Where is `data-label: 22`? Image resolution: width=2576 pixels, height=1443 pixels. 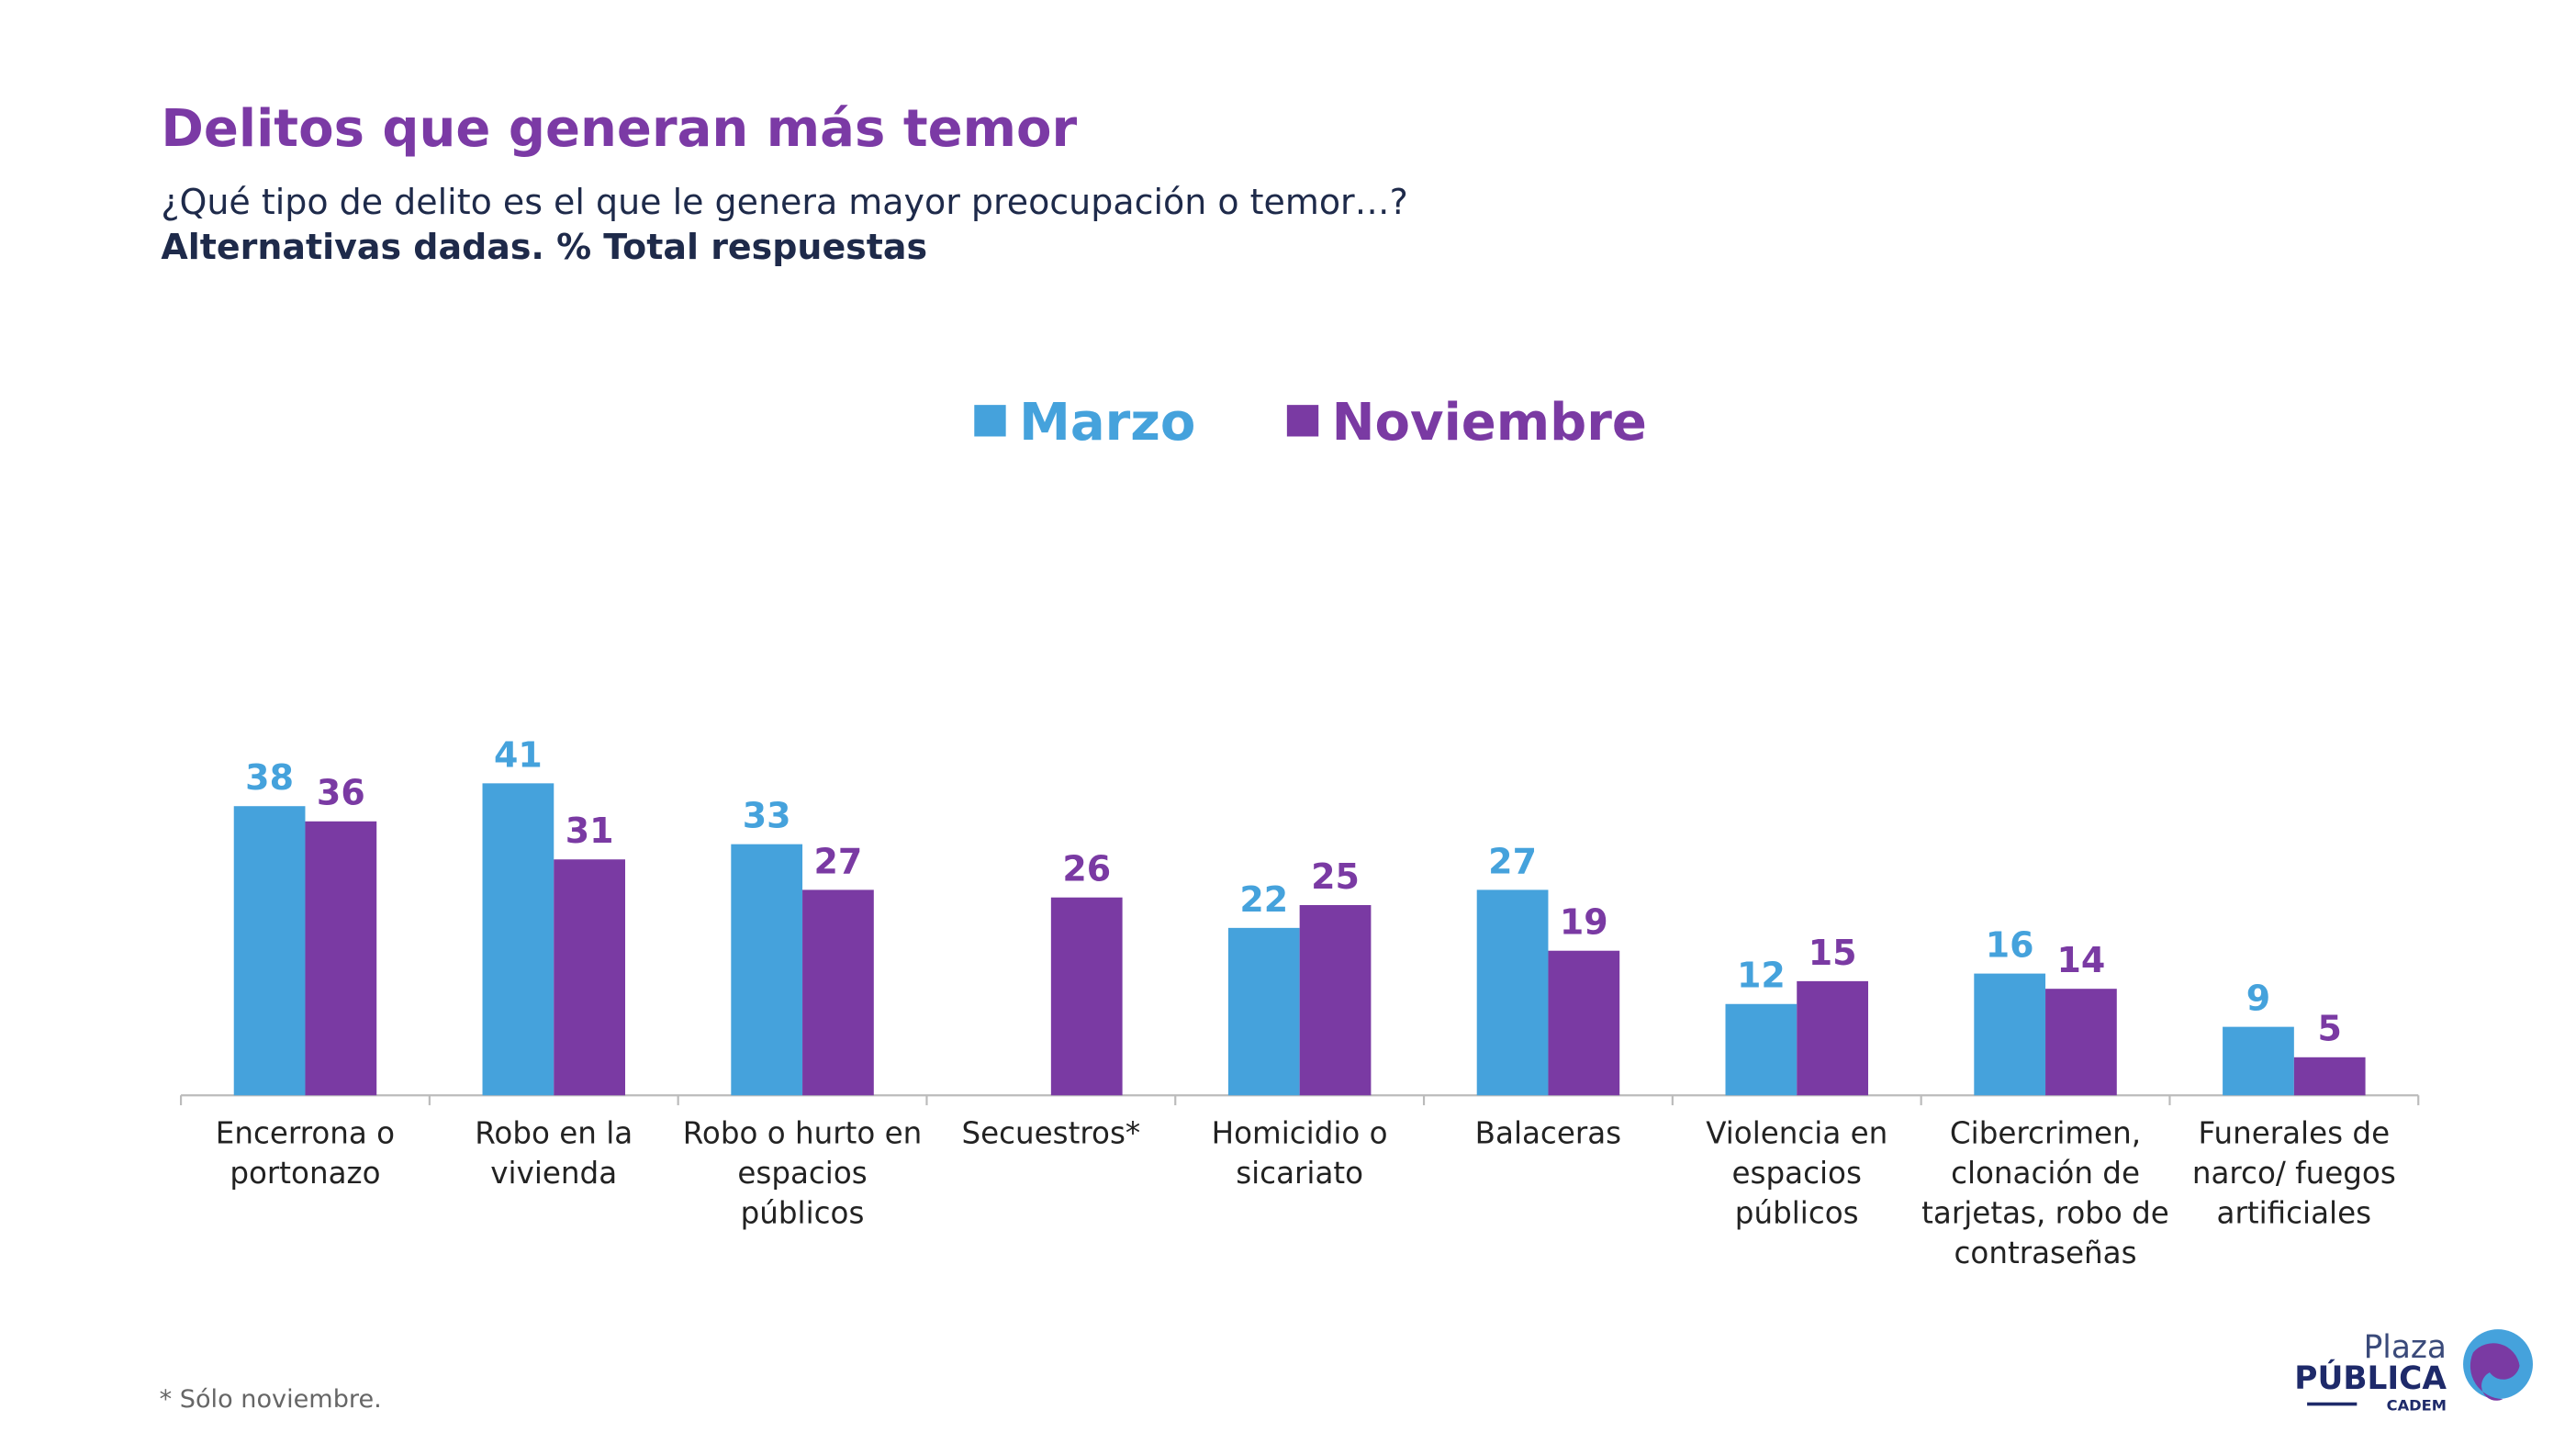 data-label: 22 is located at coordinates (1263, 899).